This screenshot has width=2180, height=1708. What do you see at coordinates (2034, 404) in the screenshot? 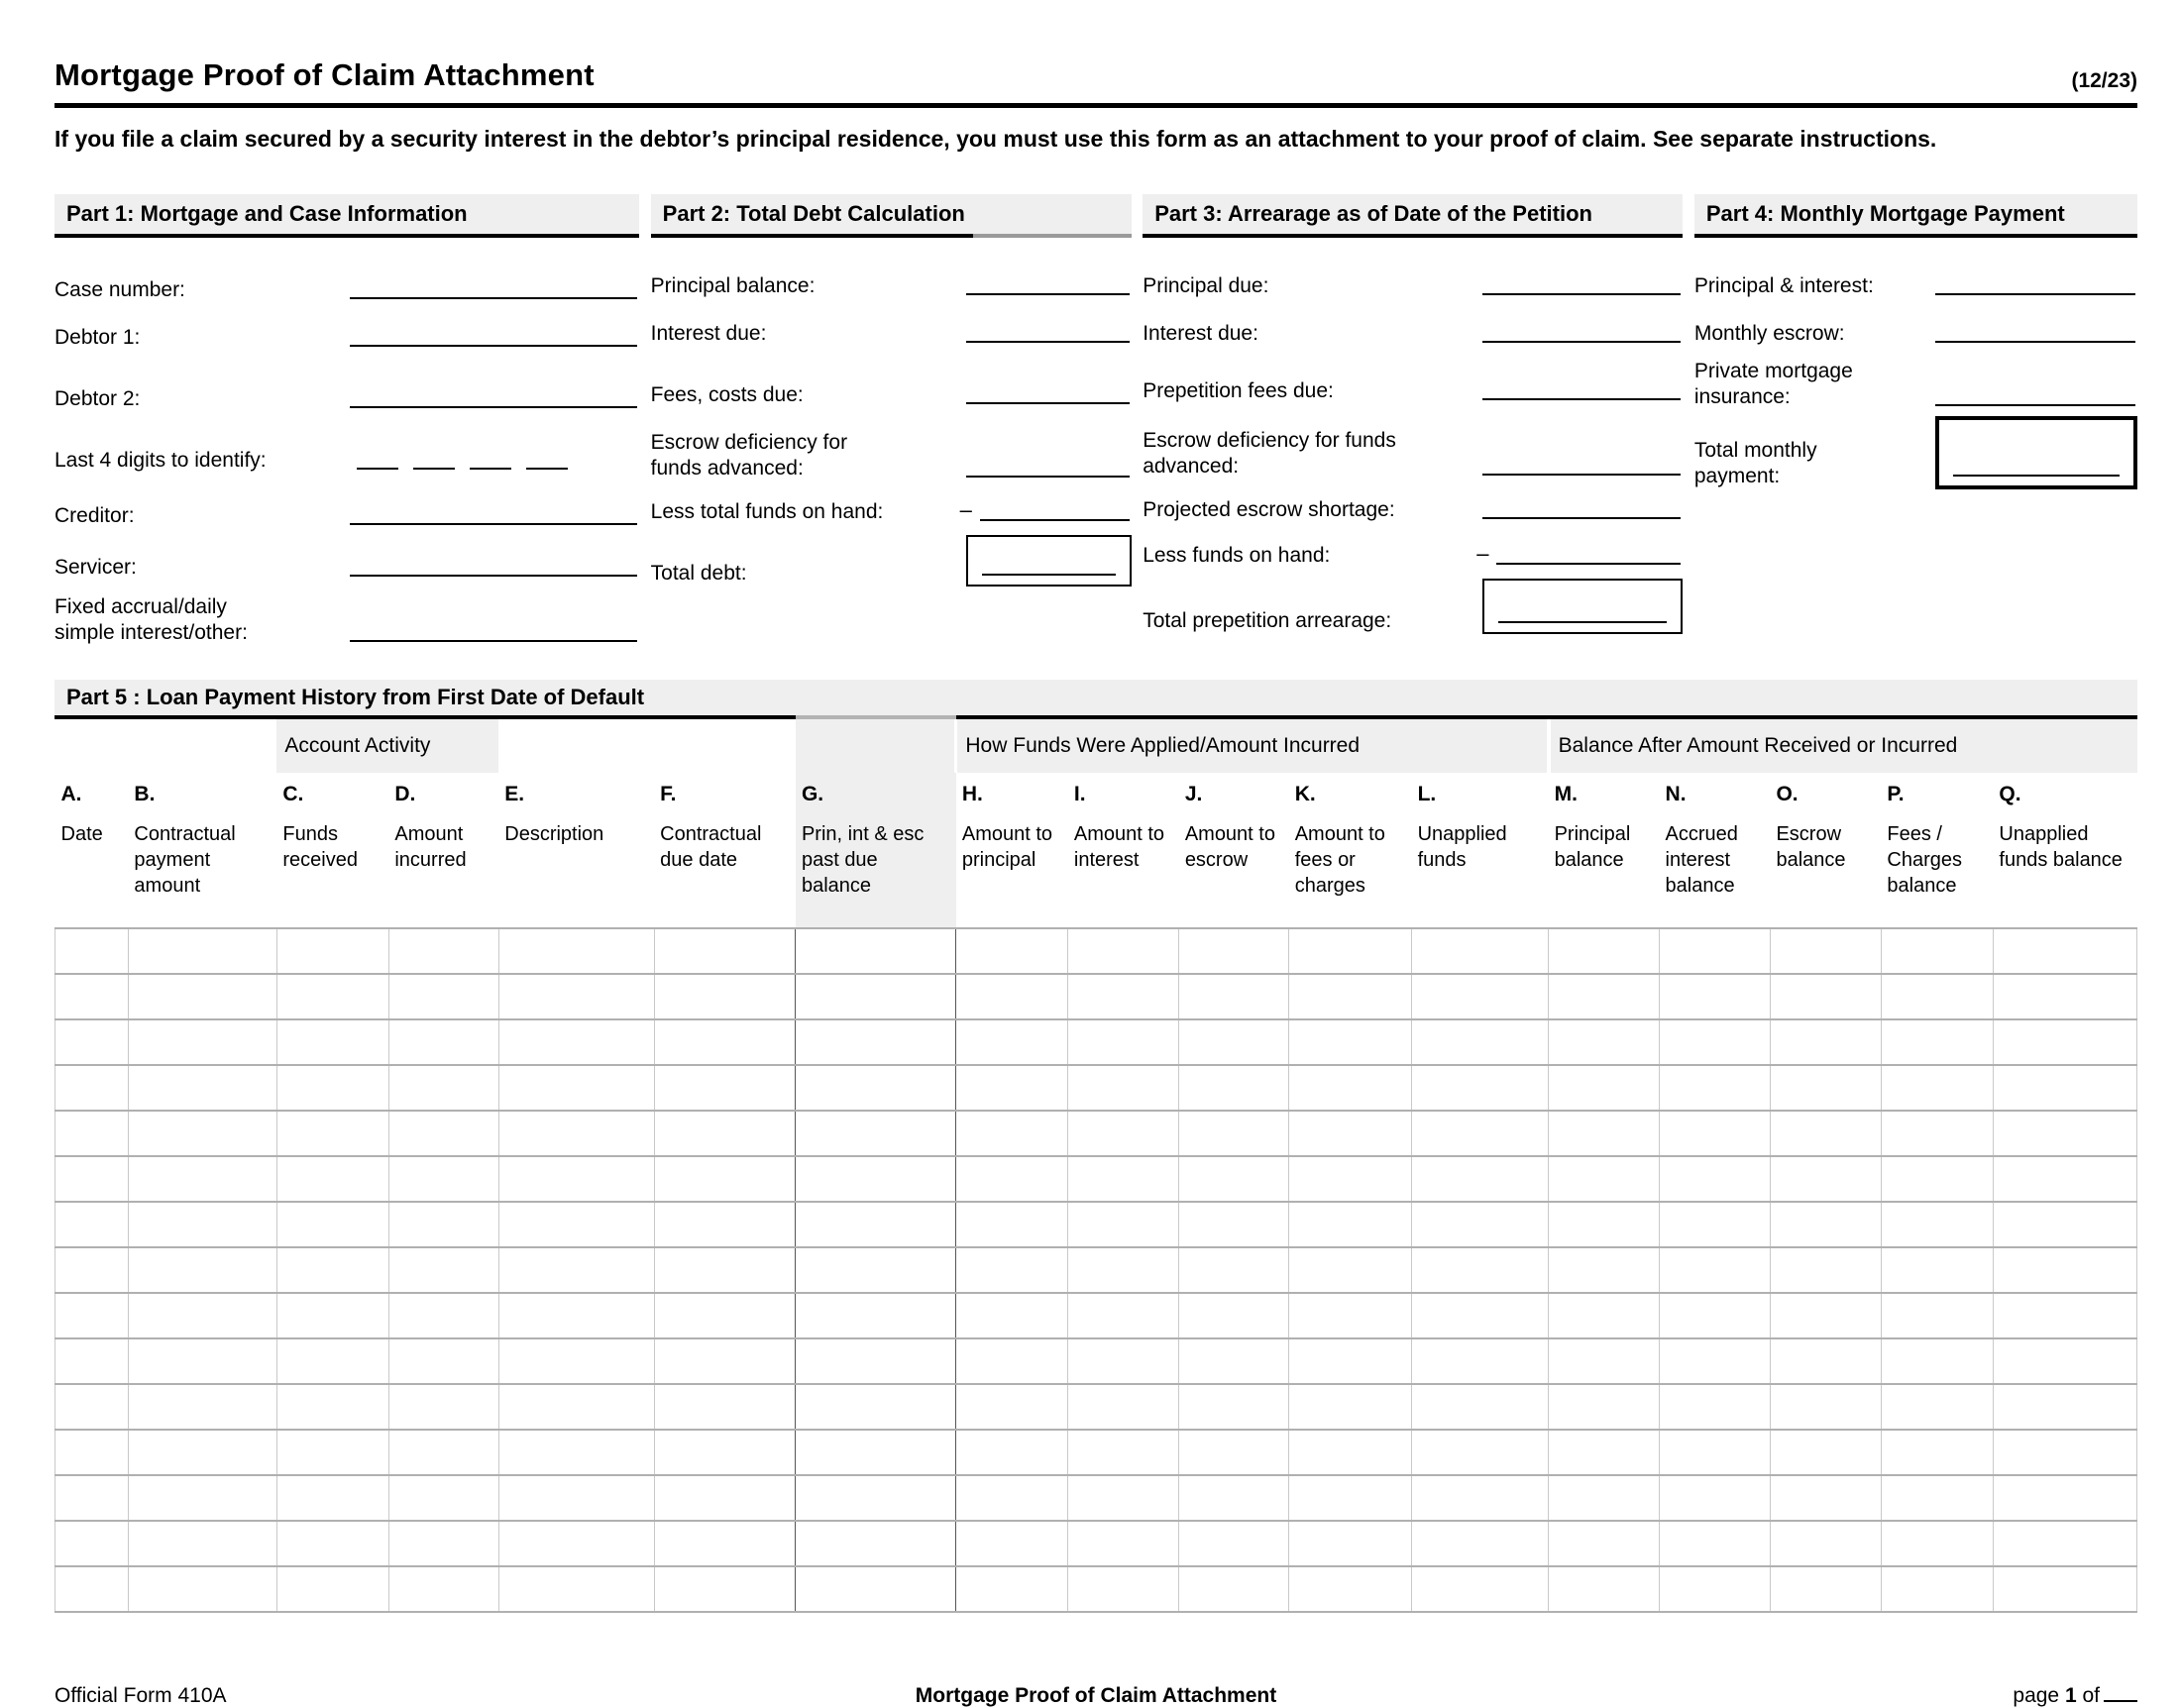
I see `private-mortgage-insurance-input` at bounding box center [2034, 404].